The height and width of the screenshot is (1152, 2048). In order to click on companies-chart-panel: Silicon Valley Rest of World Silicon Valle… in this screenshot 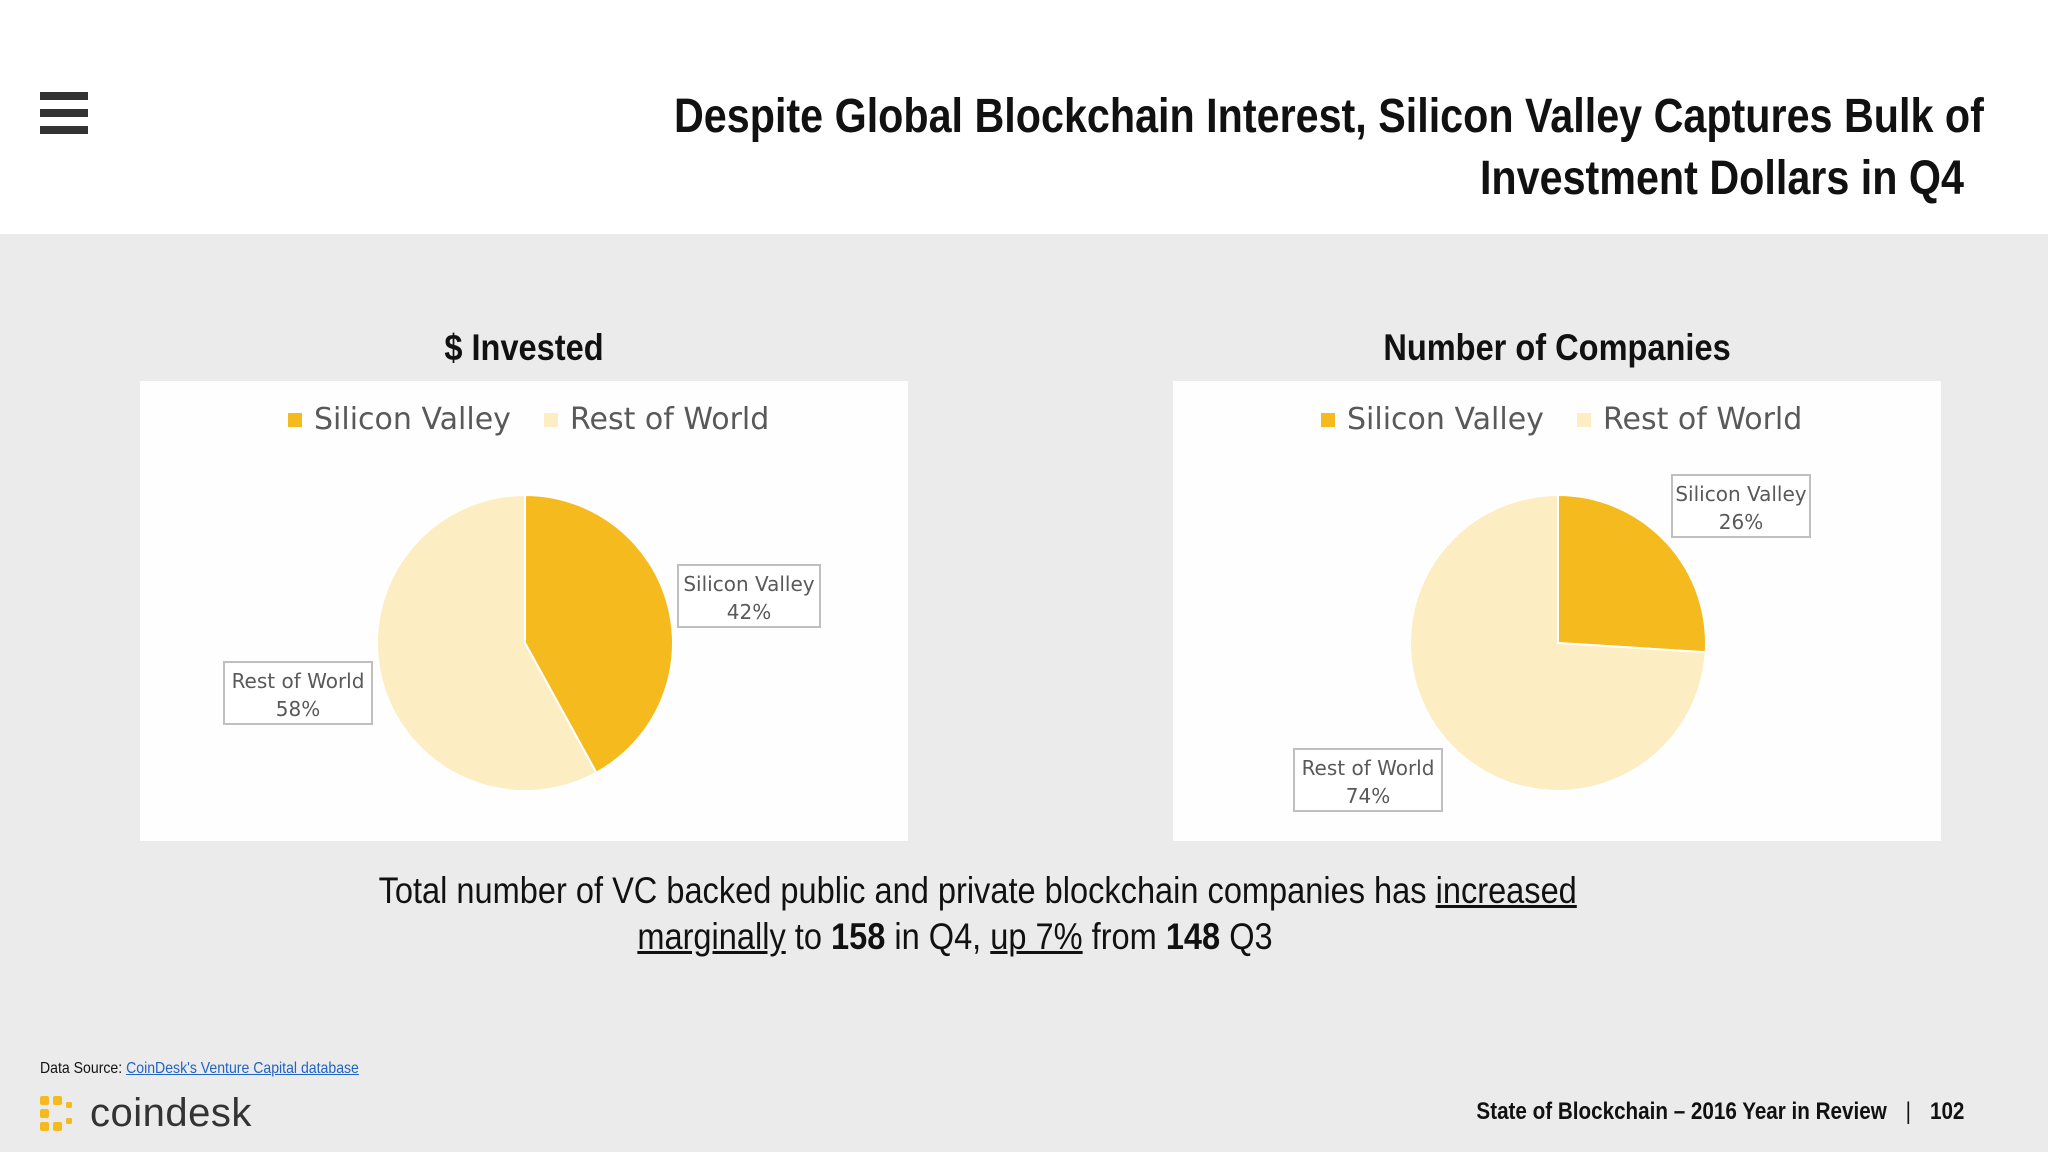, I will do `click(1557, 611)`.